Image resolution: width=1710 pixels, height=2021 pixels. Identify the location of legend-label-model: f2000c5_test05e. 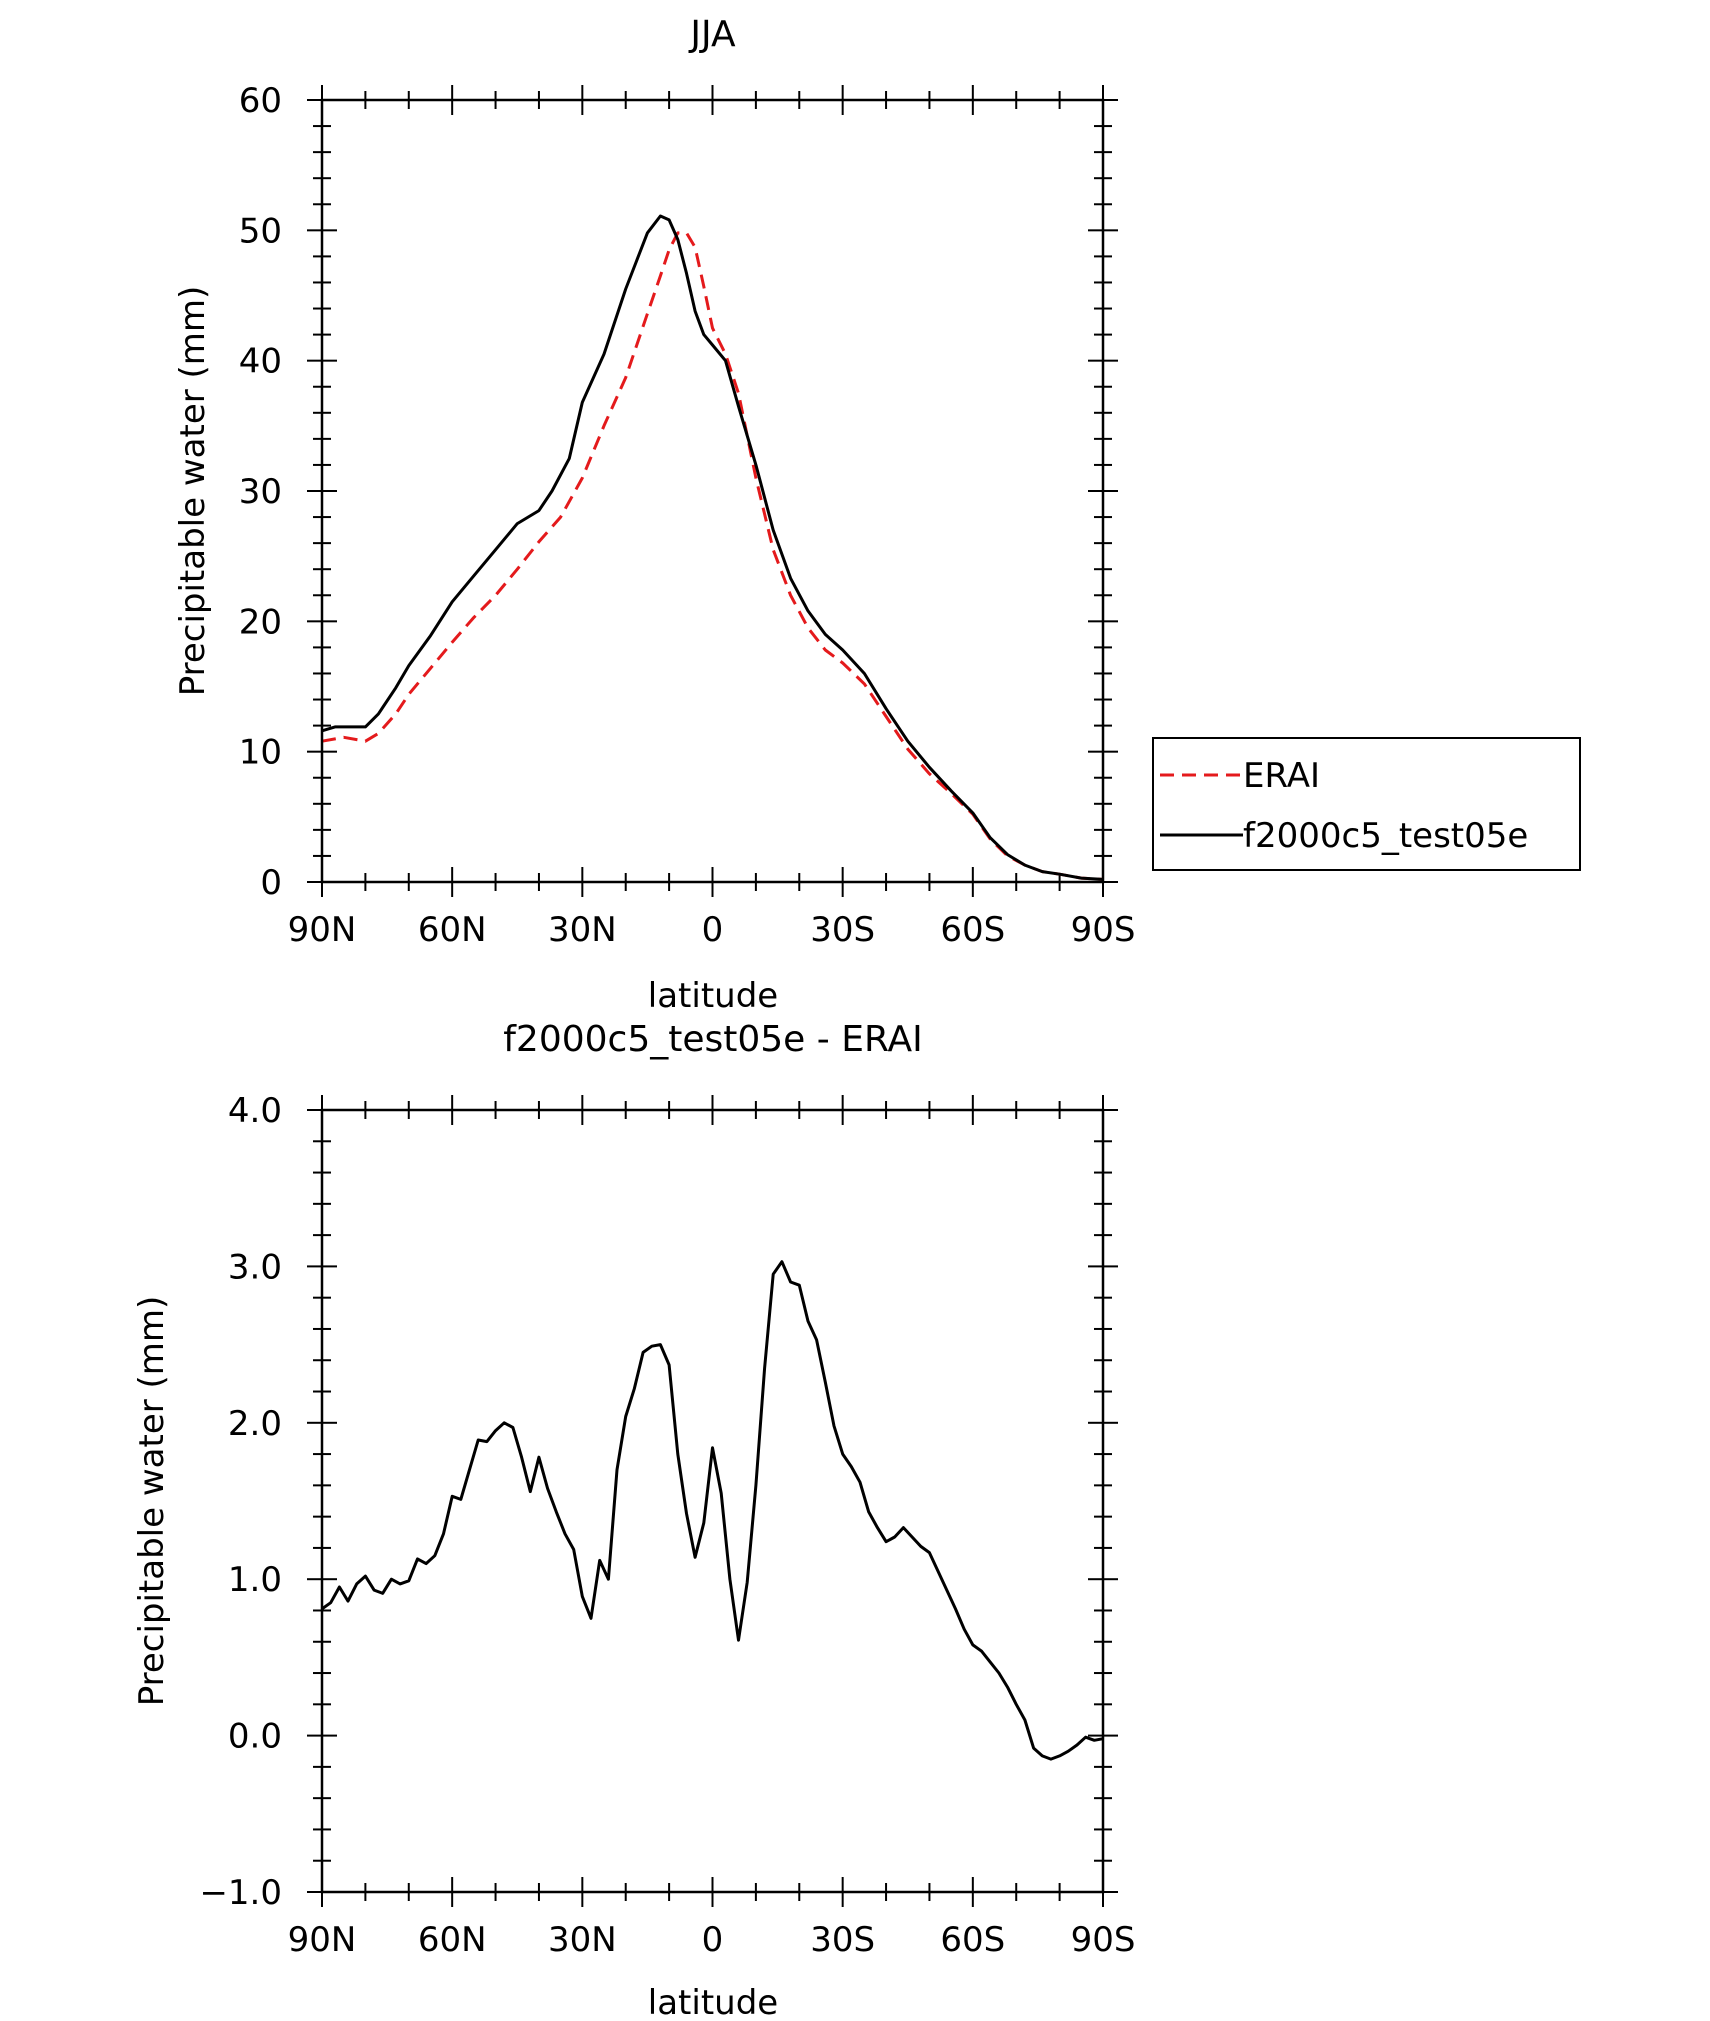
(1385, 836).